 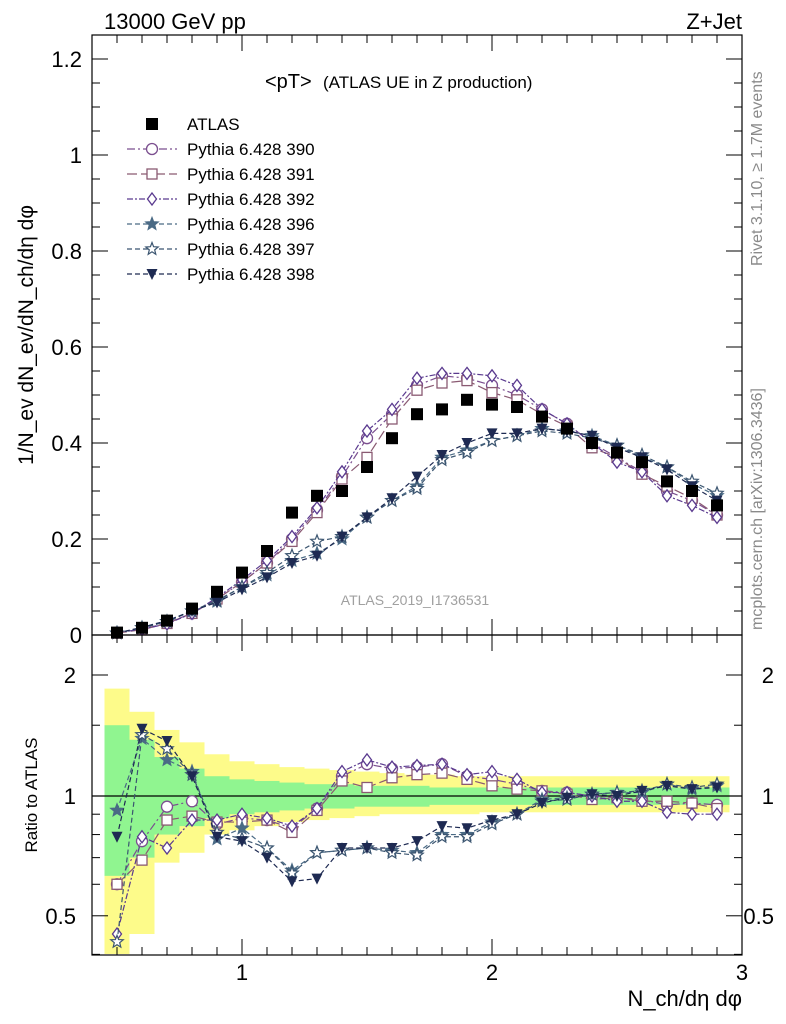 What do you see at coordinates (492, 972) in the screenshot?
I see `x-tick-label: 2` at bounding box center [492, 972].